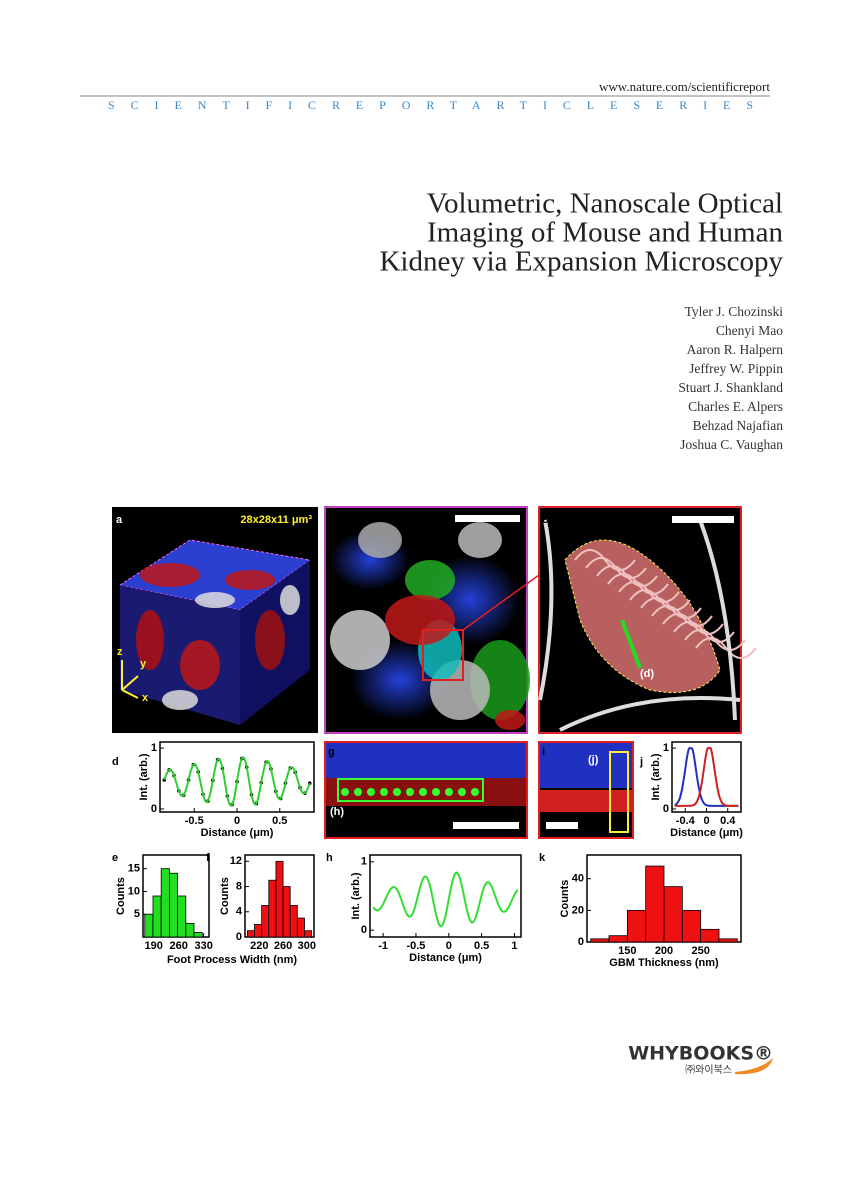 This screenshot has height=1200, width=849. Describe the element at coordinates (664, 963) in the screenshot. I see `x-axis-label: GBM Thickness (nm)` at that location.